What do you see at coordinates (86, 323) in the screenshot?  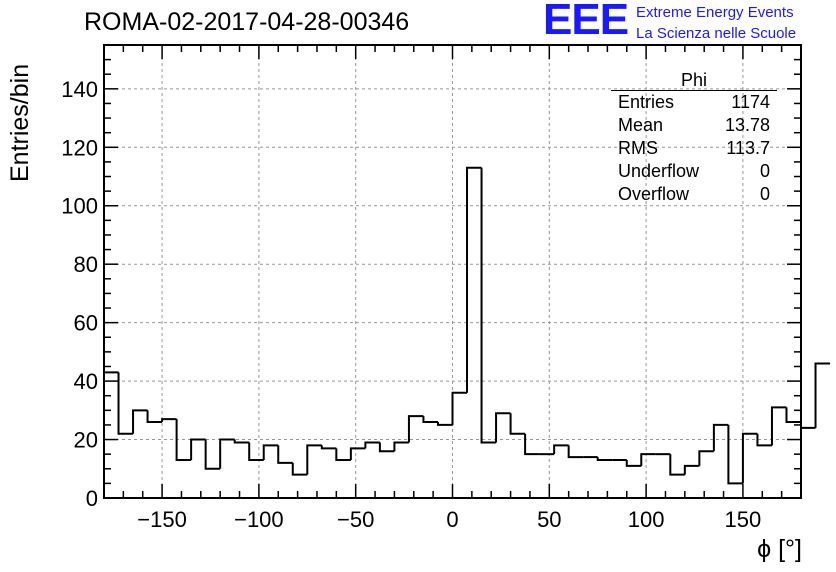 I see `y-tick-label: 60` at bounding box center [86, 323].